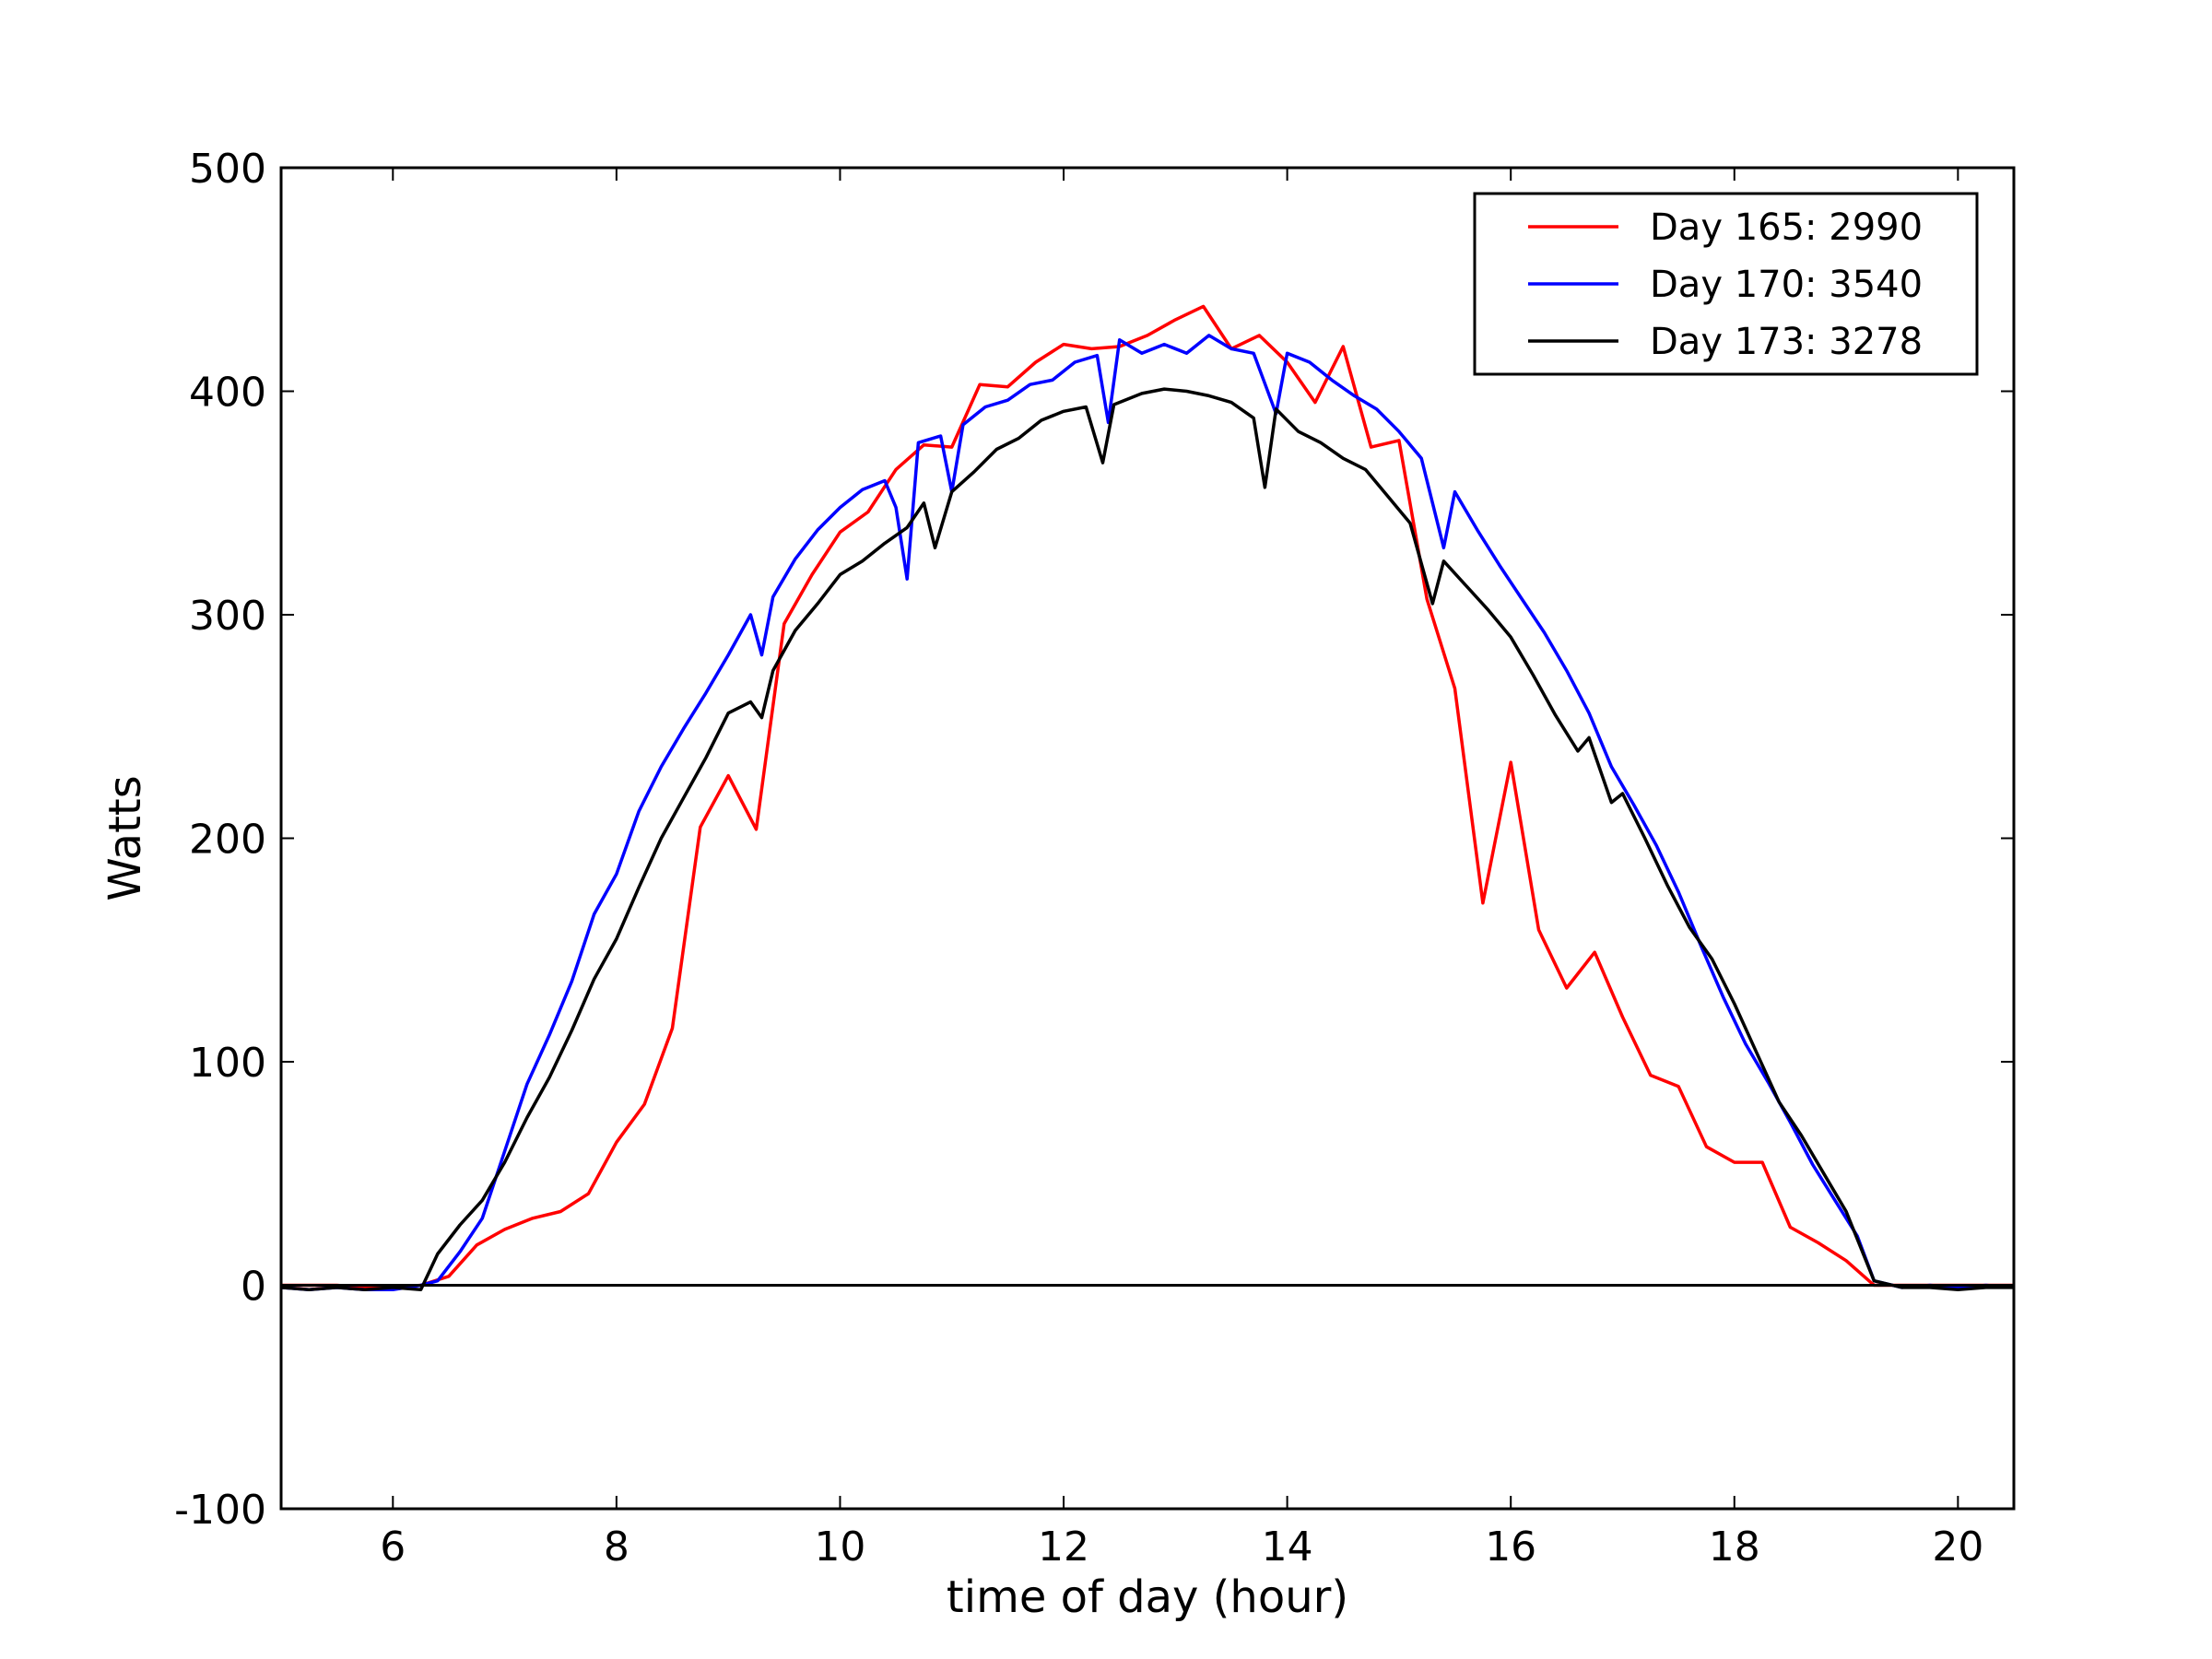 The image size is (2212, 1659). I want to click on x-tick-label: 8, so click(616, 1547).